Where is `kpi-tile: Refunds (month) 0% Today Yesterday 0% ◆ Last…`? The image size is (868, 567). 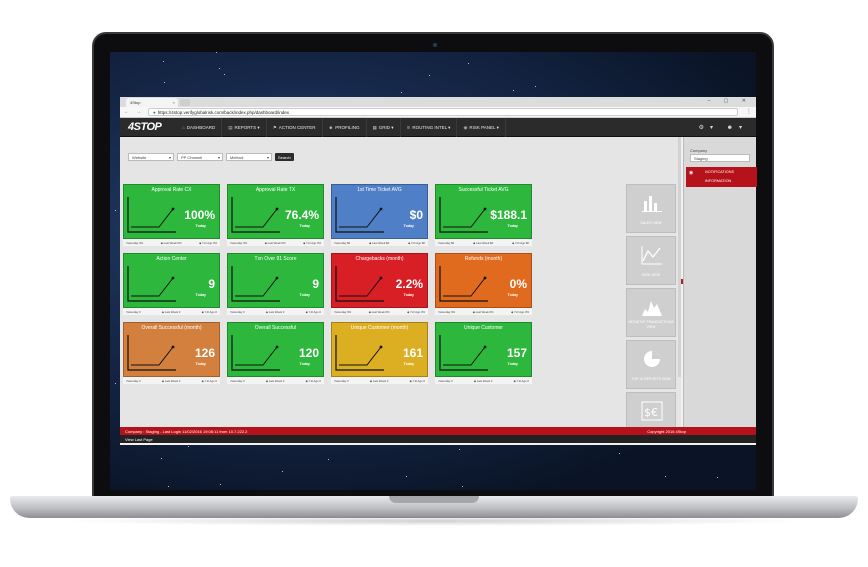
kpi-tile: Refunds (month) 0% Today Yesterday 0% ◆ Last… is located at coordinates (483, 284).